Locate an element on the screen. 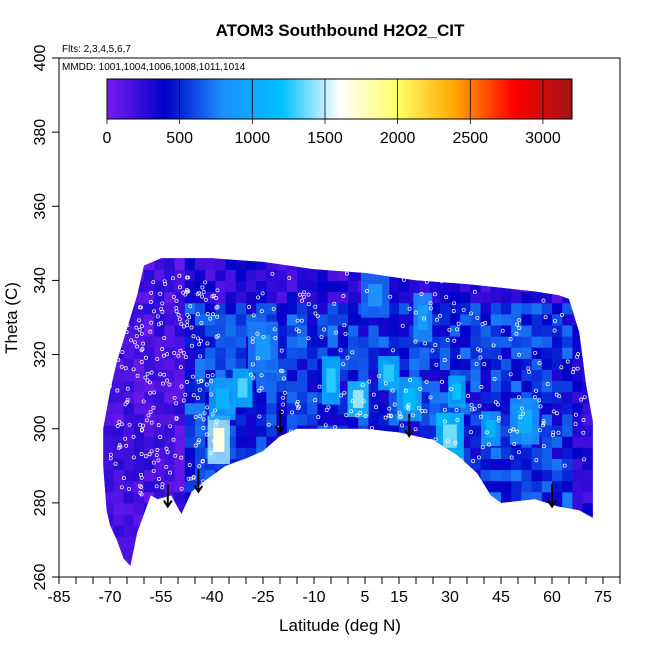 Image resolution: width=650 pixels, height=650 pixels. x-tick-label: 75 is located at coordinates (603, 597).